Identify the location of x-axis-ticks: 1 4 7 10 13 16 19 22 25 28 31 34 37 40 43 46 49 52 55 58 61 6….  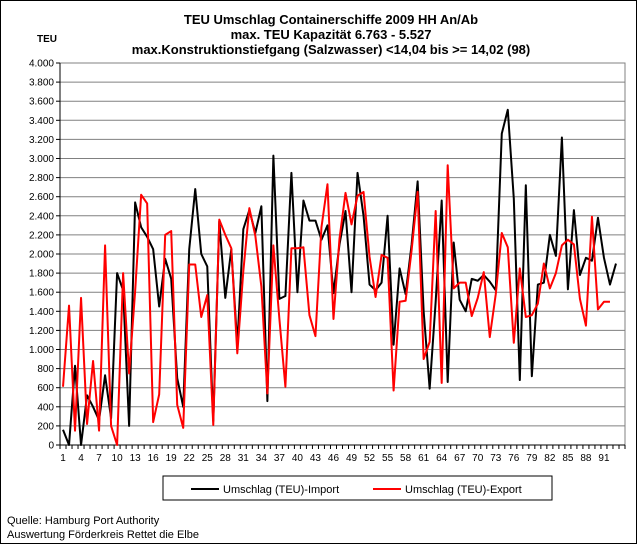
(342, 454).